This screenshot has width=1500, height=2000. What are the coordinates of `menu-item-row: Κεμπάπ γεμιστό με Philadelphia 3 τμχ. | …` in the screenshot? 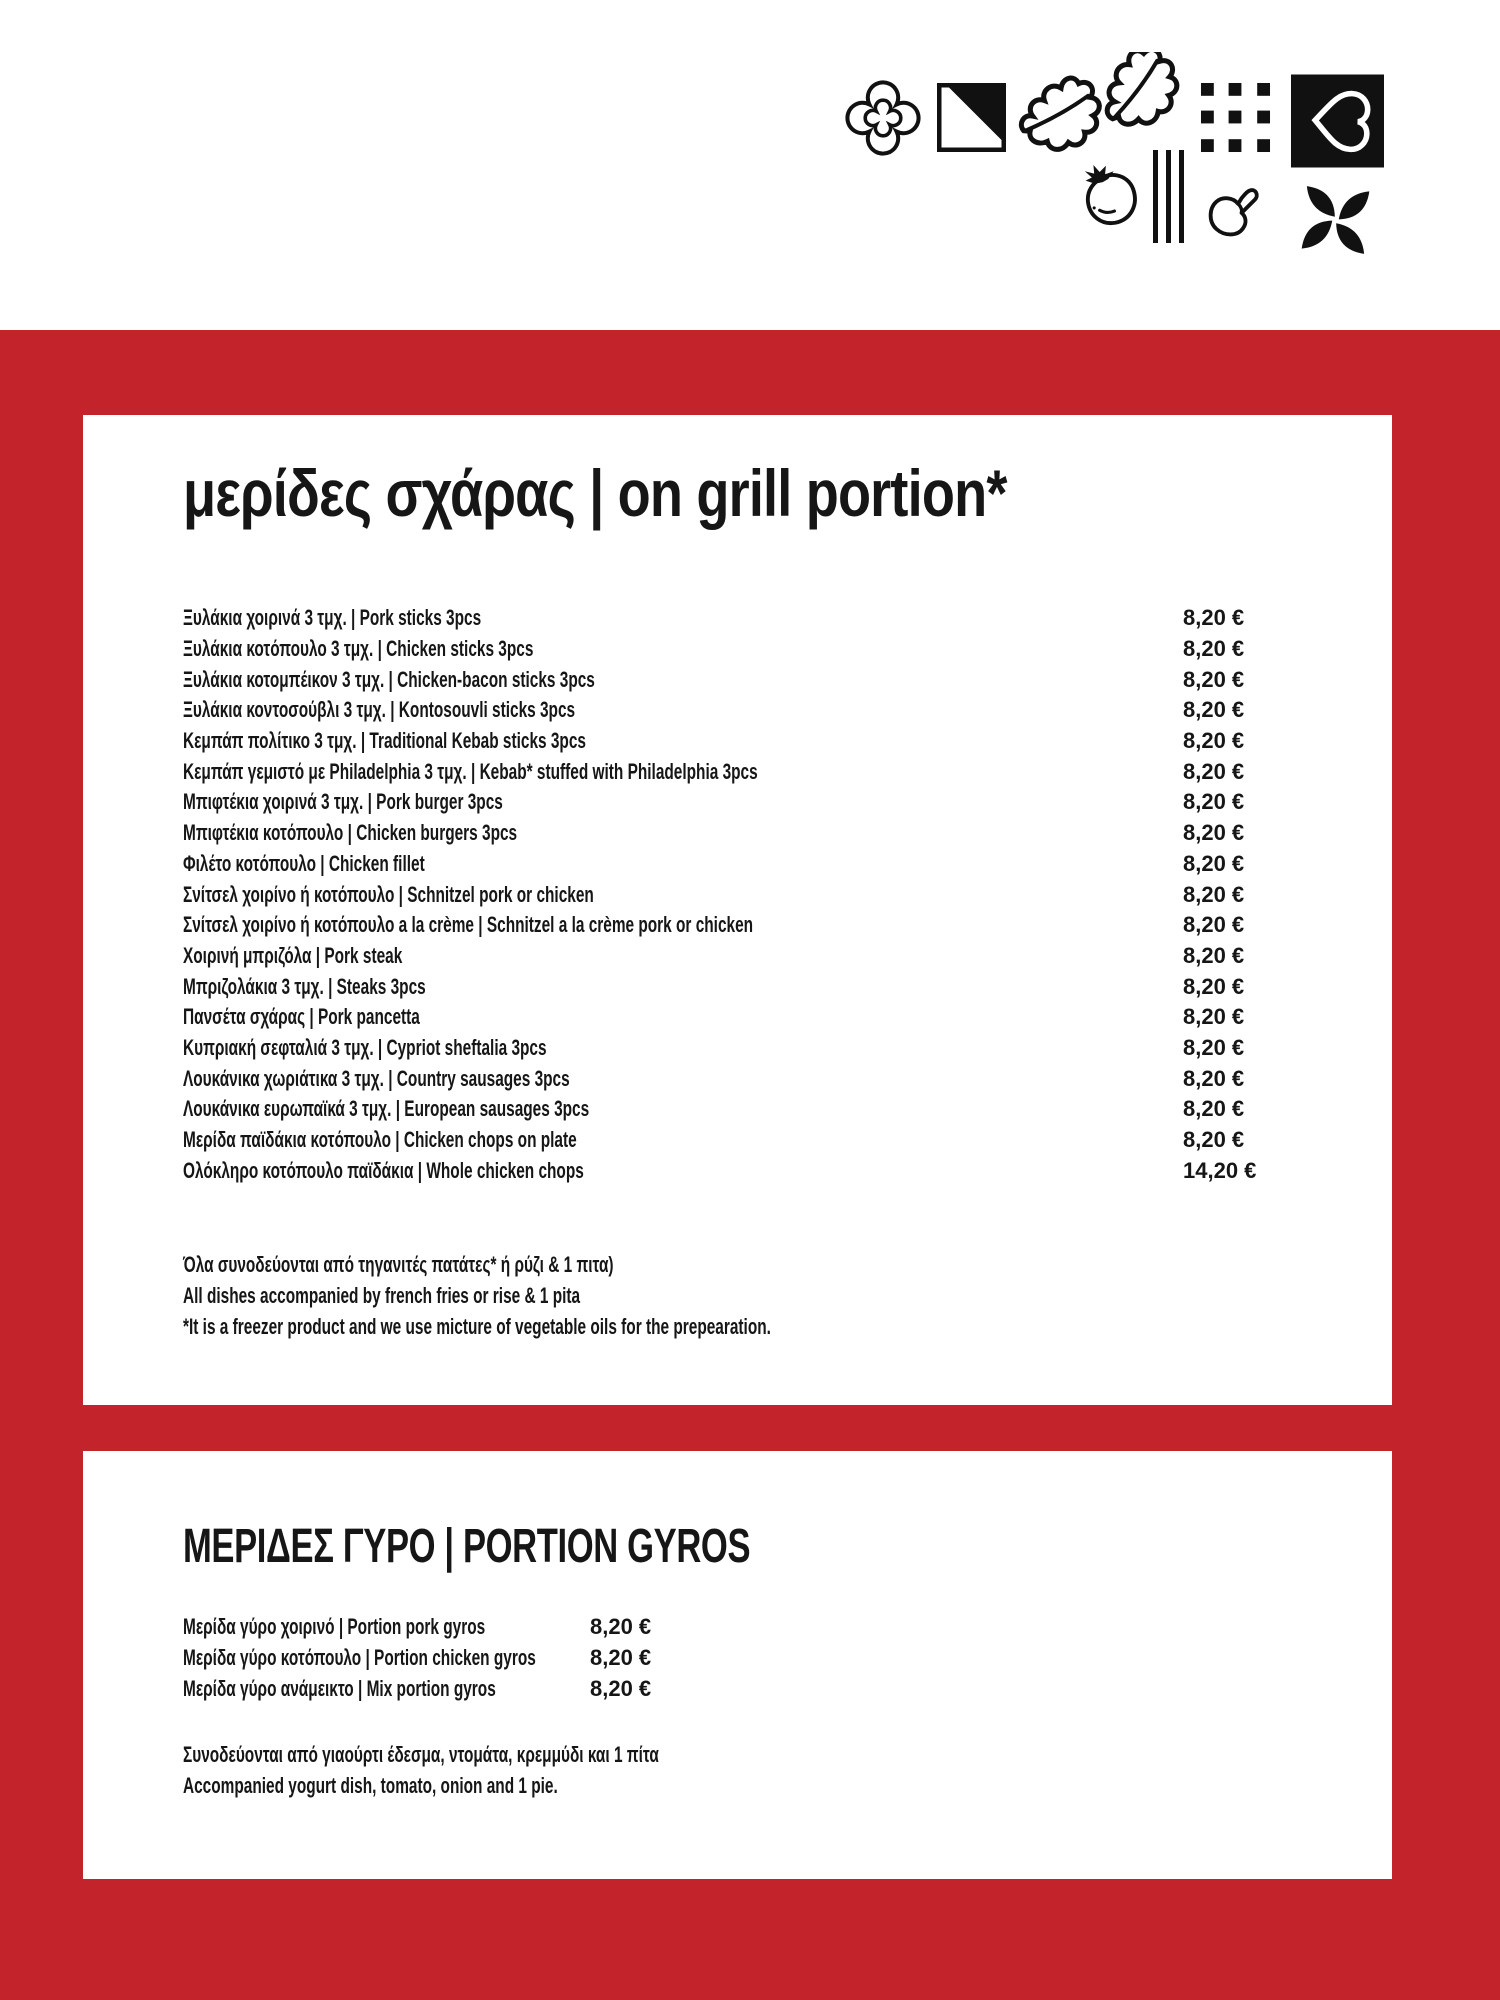 It's located at (773, 771).